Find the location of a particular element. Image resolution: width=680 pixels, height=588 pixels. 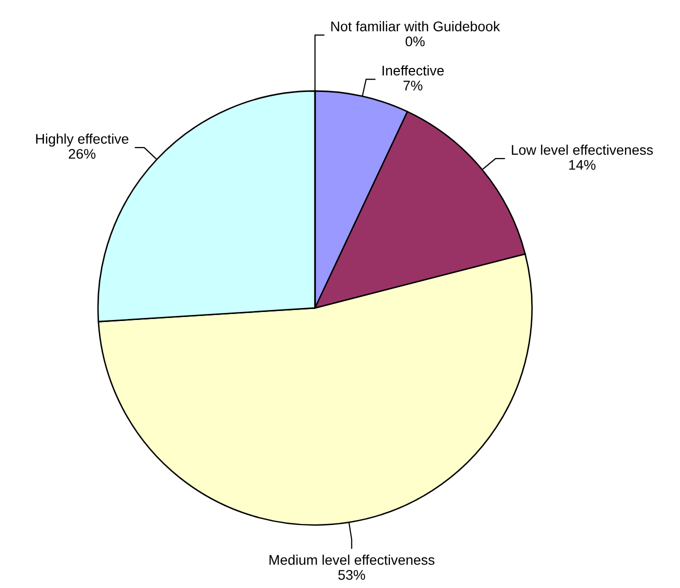

data-label: 7% is located at coordinates (413, 85).